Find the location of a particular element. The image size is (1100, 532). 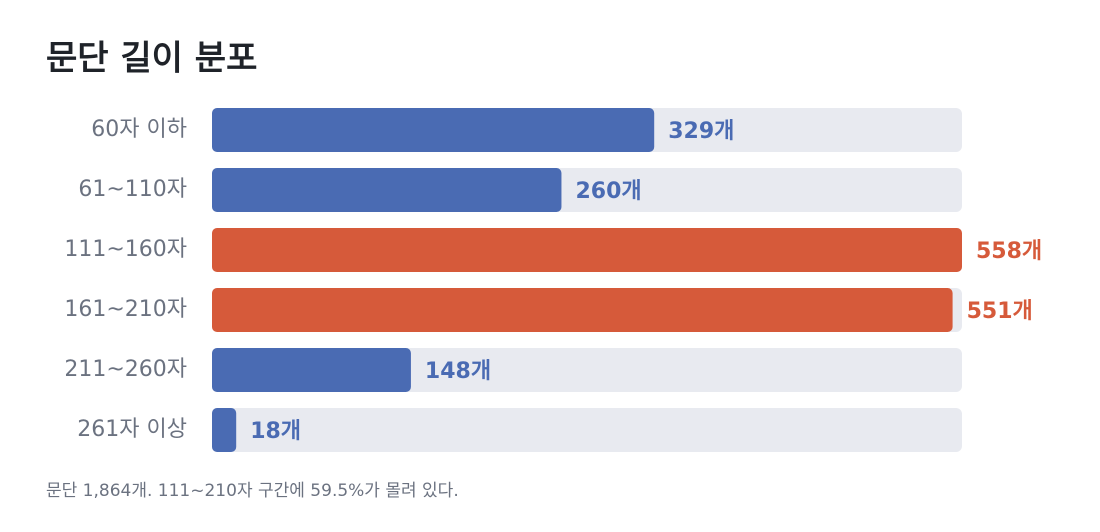

chart-title: 문단 길이 분포 is located at coordinates (151, 59).